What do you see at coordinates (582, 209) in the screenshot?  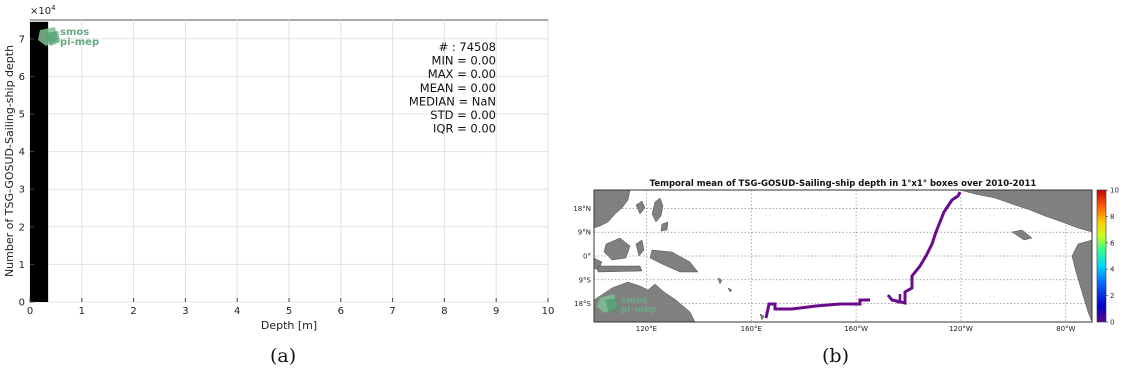 I see `map-lat-label: 18°N` at bounding box center [582, 209].